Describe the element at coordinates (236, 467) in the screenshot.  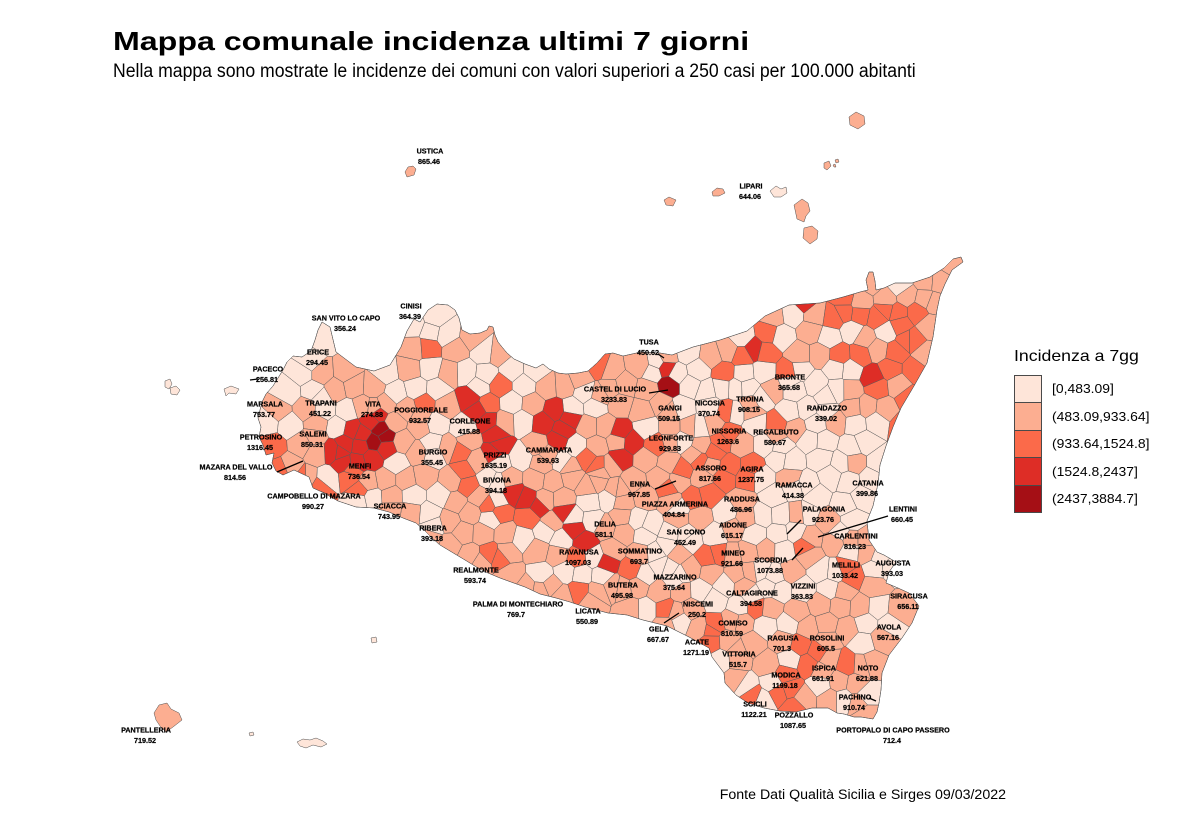
I see `svg-text: MAZARA DEL VALLO` at that location.